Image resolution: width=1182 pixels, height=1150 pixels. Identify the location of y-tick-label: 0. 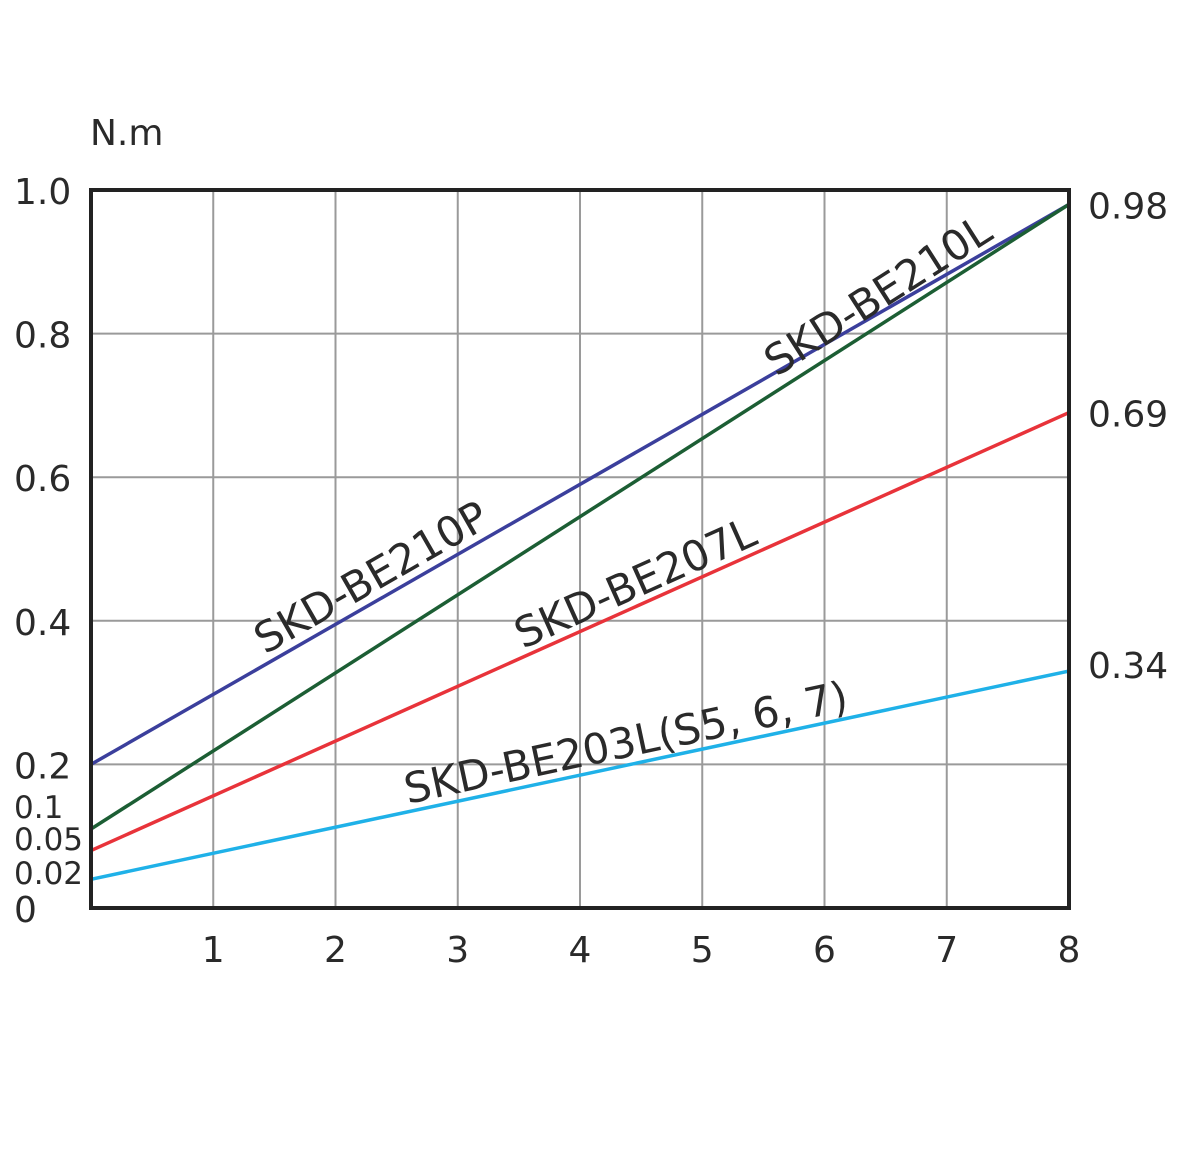
(25, 910).